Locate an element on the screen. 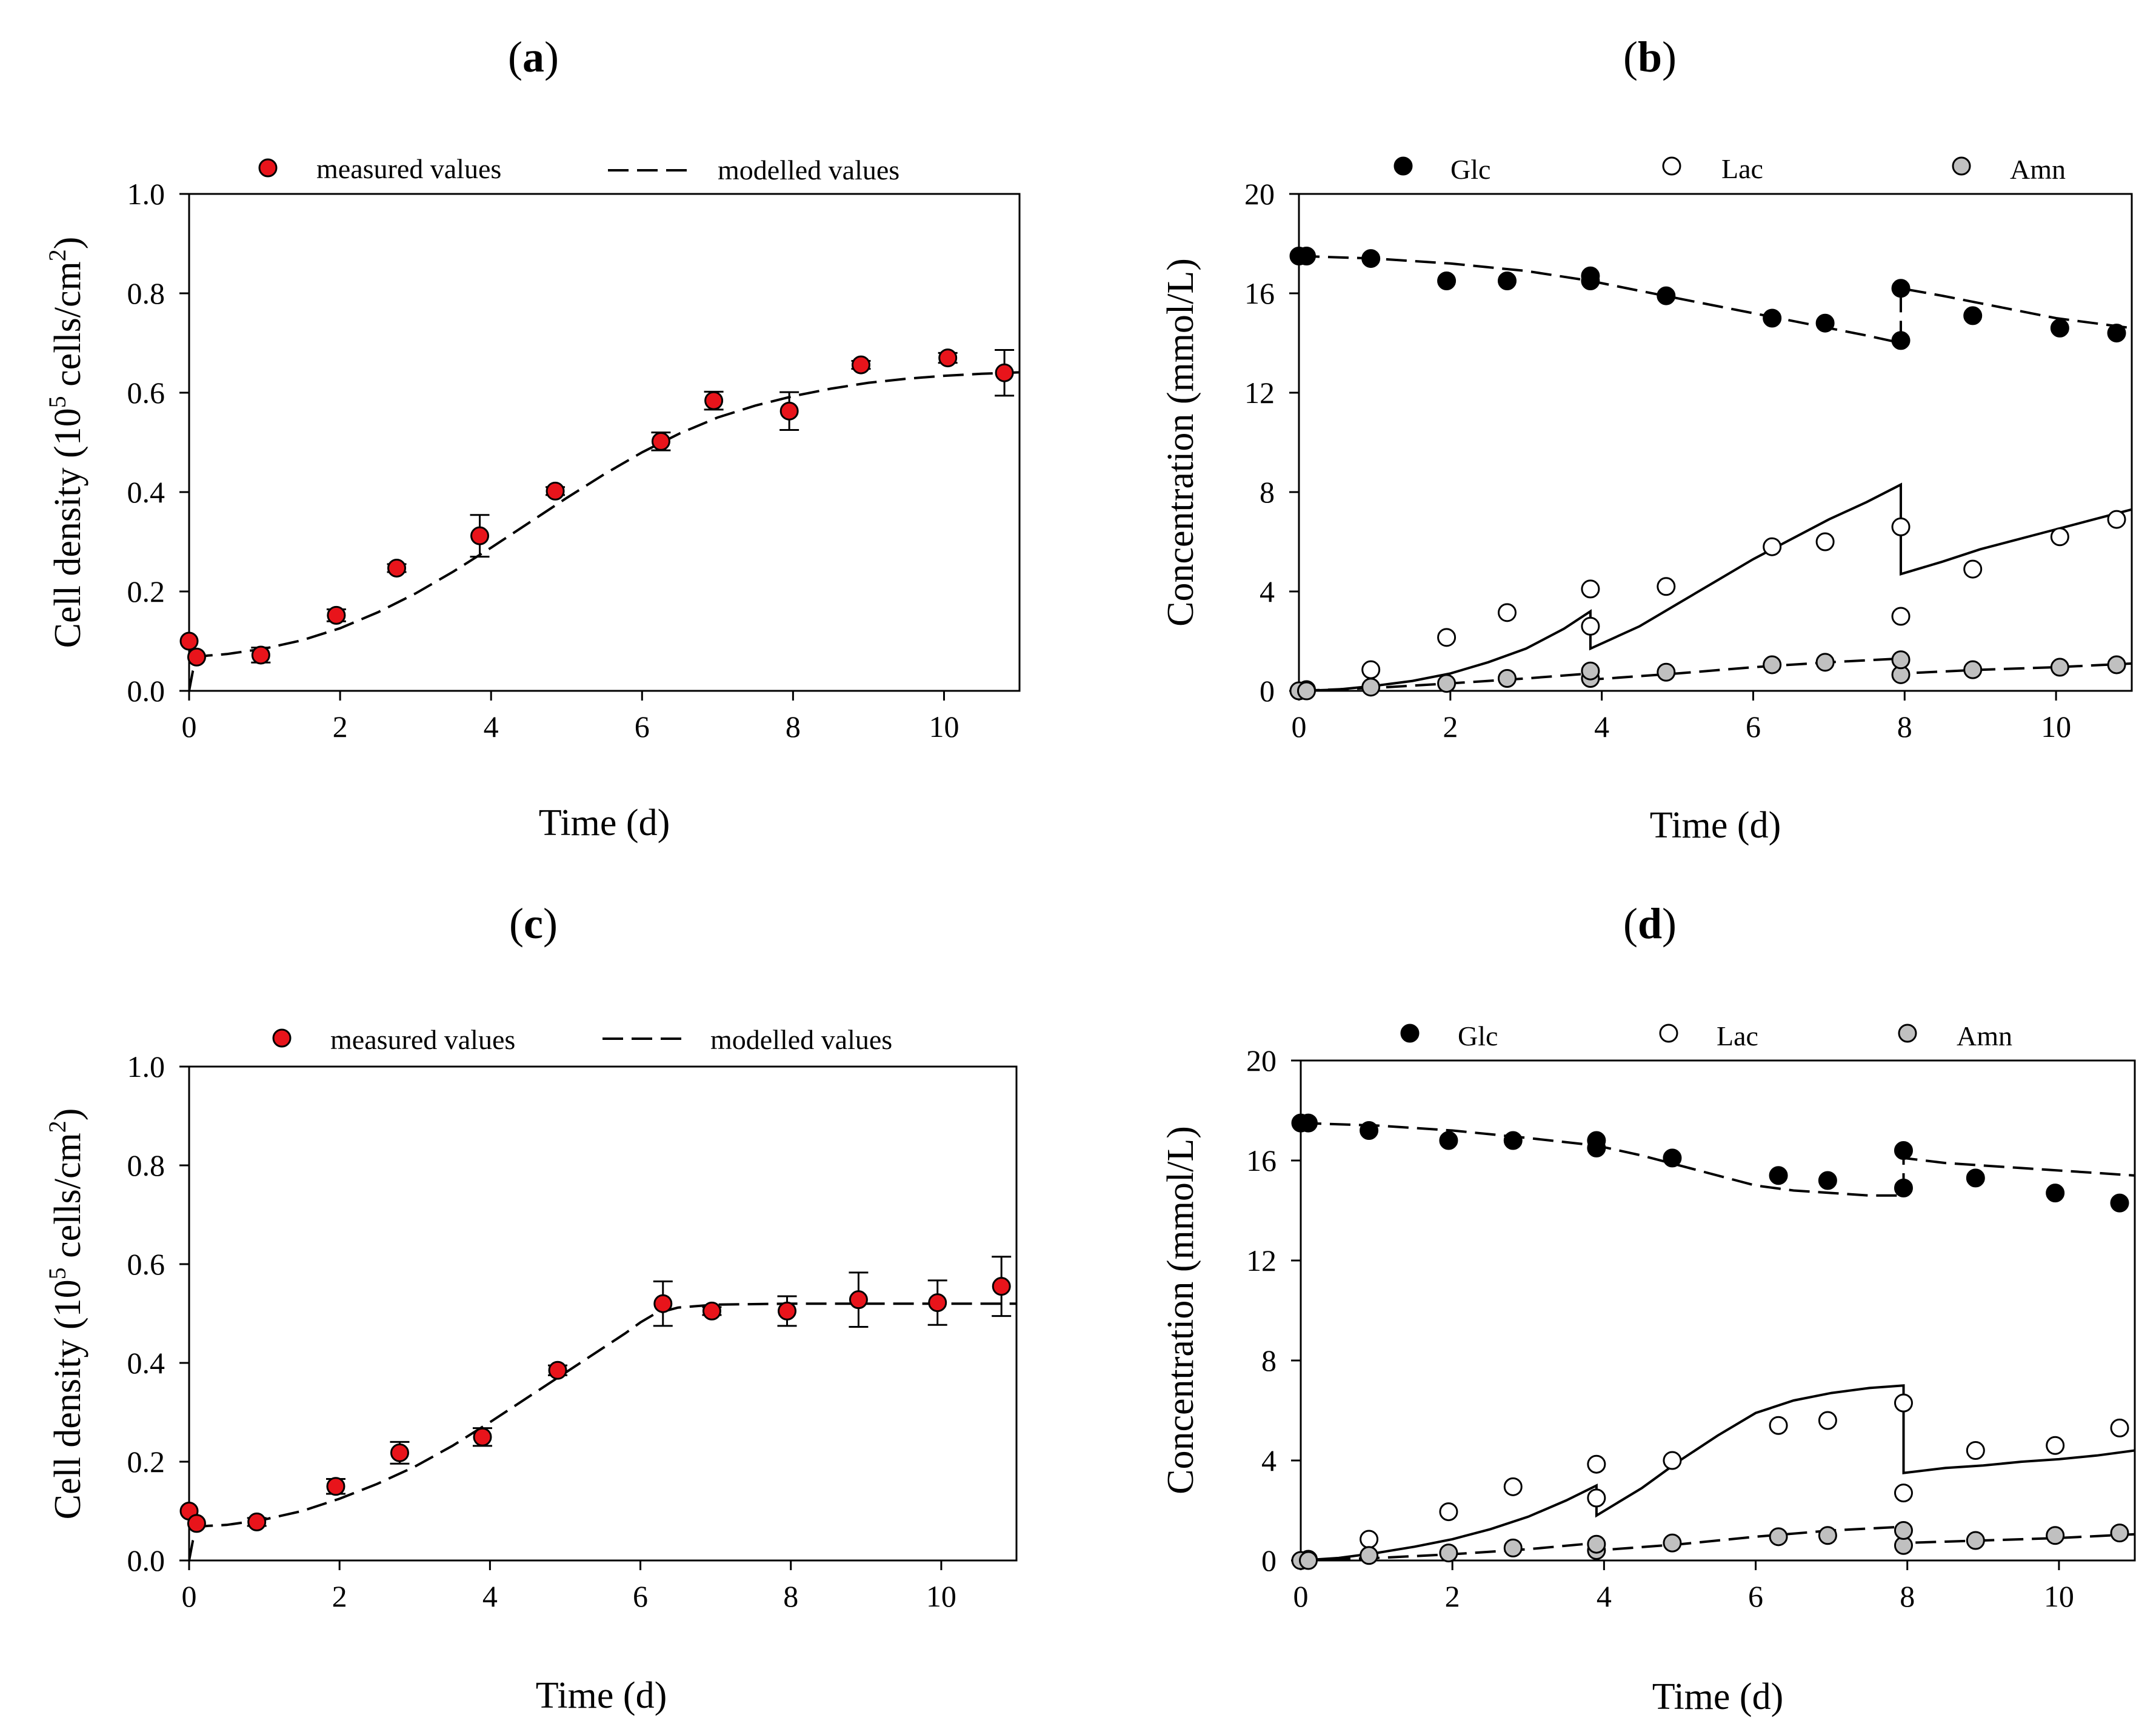 The width and height of the screenshot is (2156, 1735). legend-measured-label: measured values is located at coordinates (409, 168).